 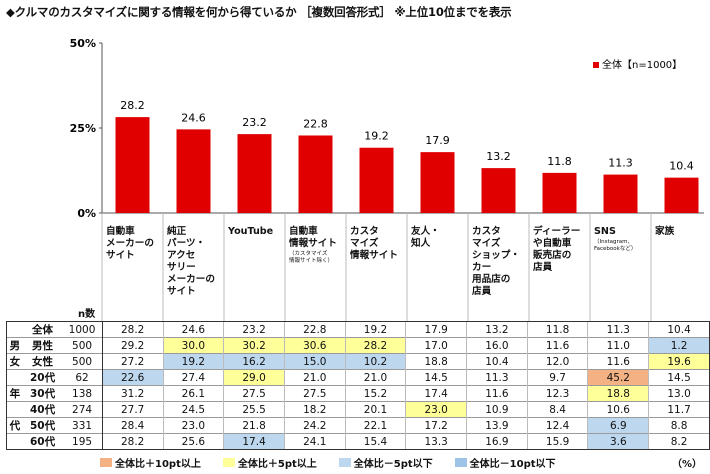 What do you see at coordinates (132, 393) in the screenshot?
I see `table-cell: 31.2` at bounding box center [132, 393].